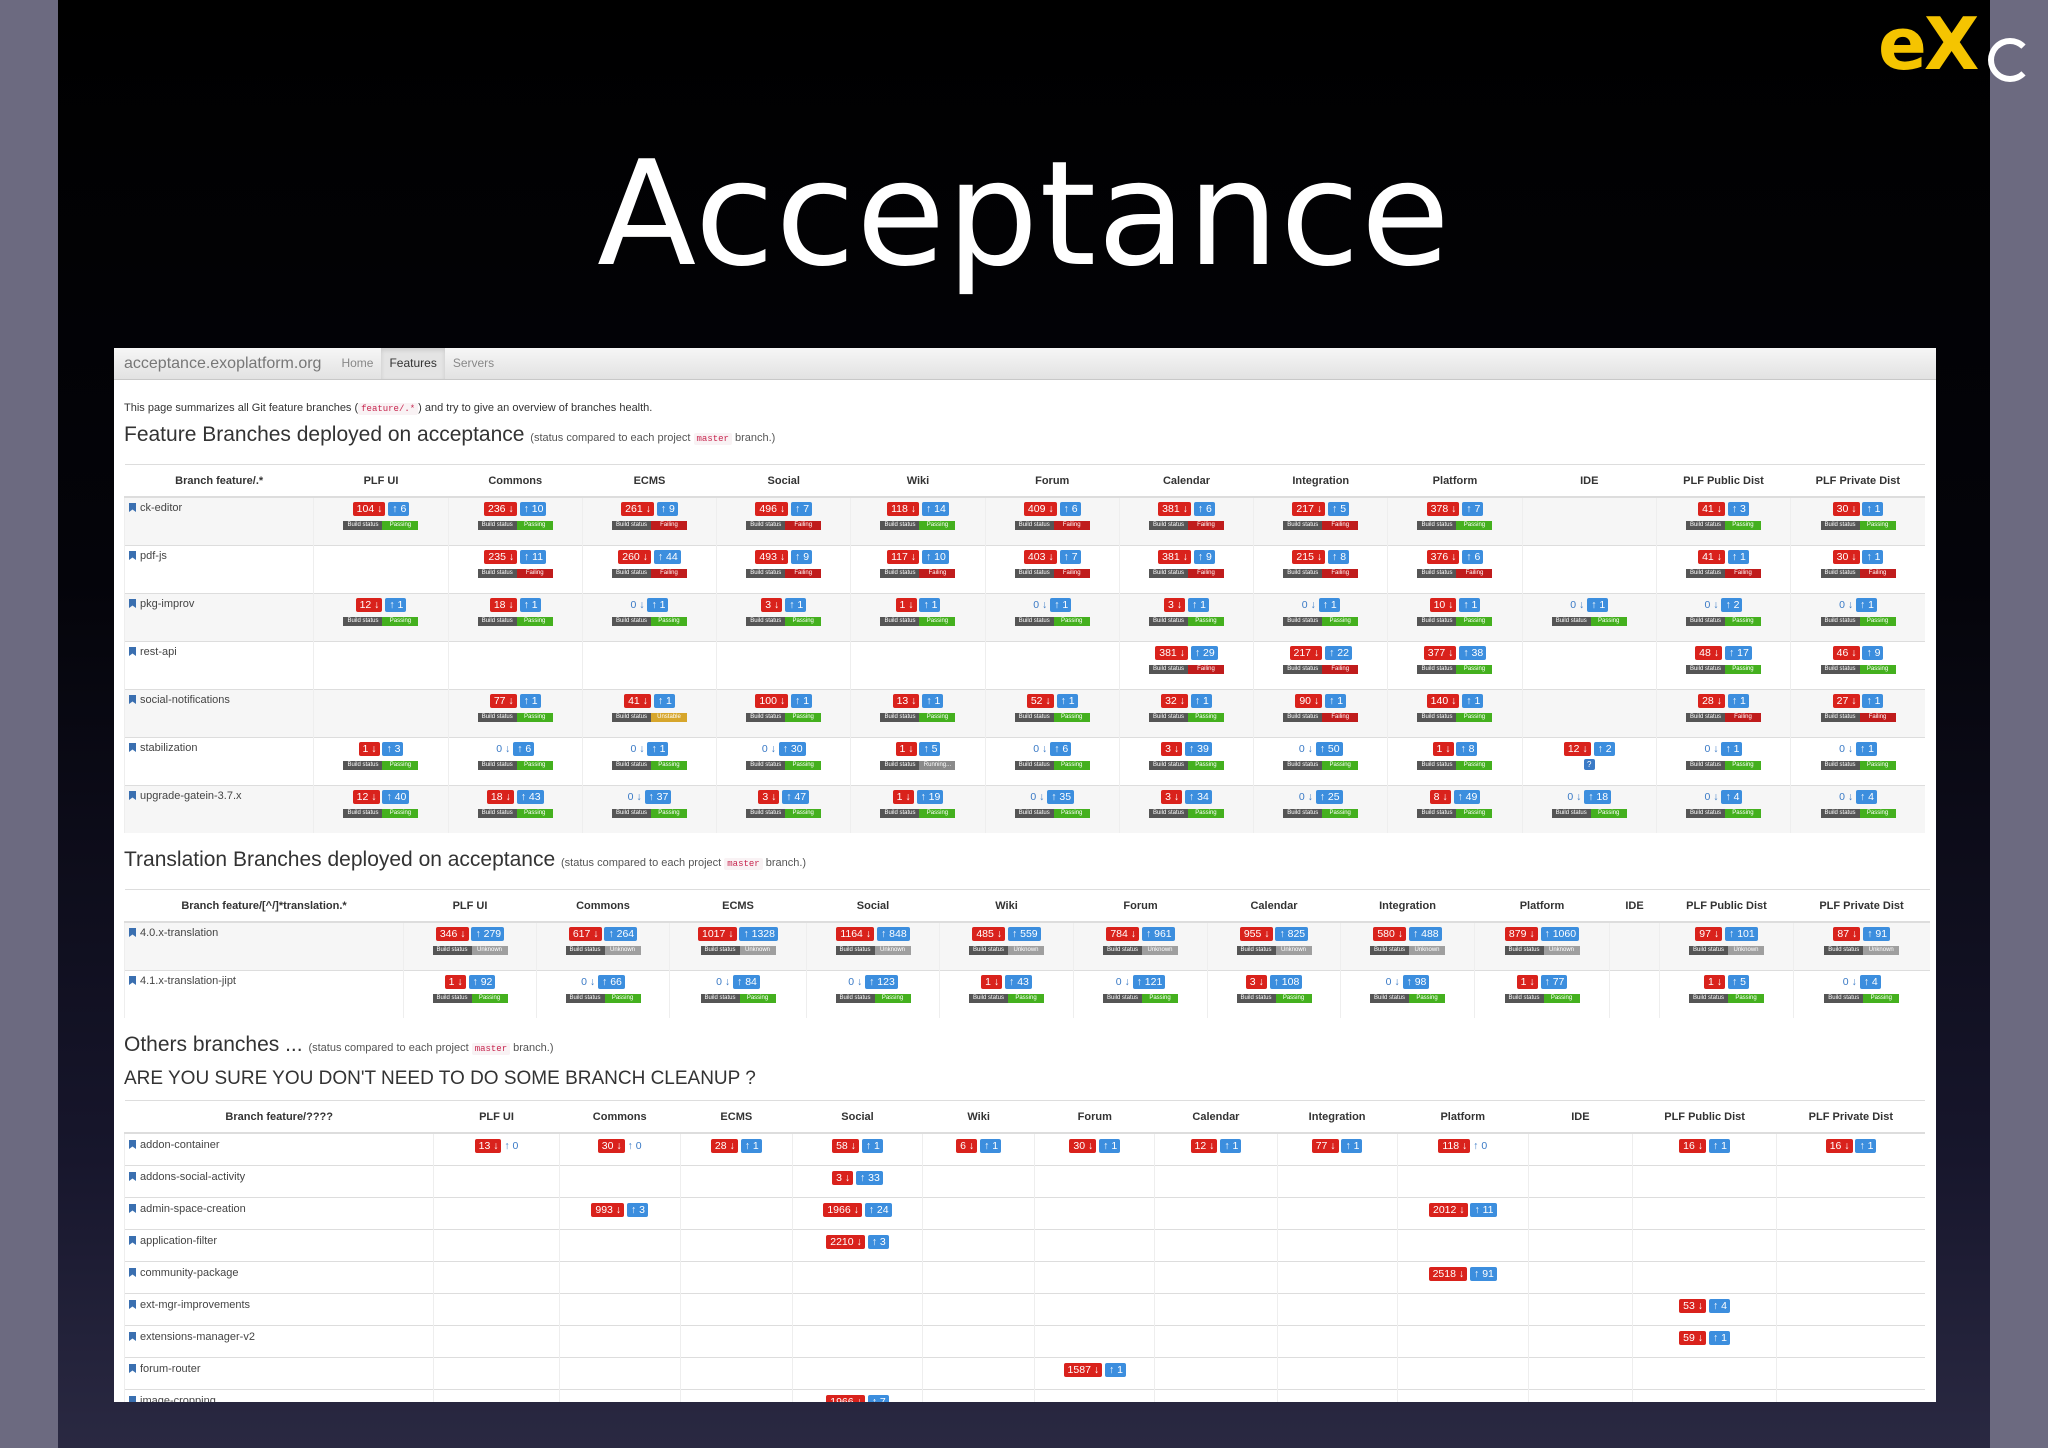 Image resolution: width=2048 pixels, height=1448 pixels. I want to click on behind-badge: 58 ↓, so click(845, 1146).